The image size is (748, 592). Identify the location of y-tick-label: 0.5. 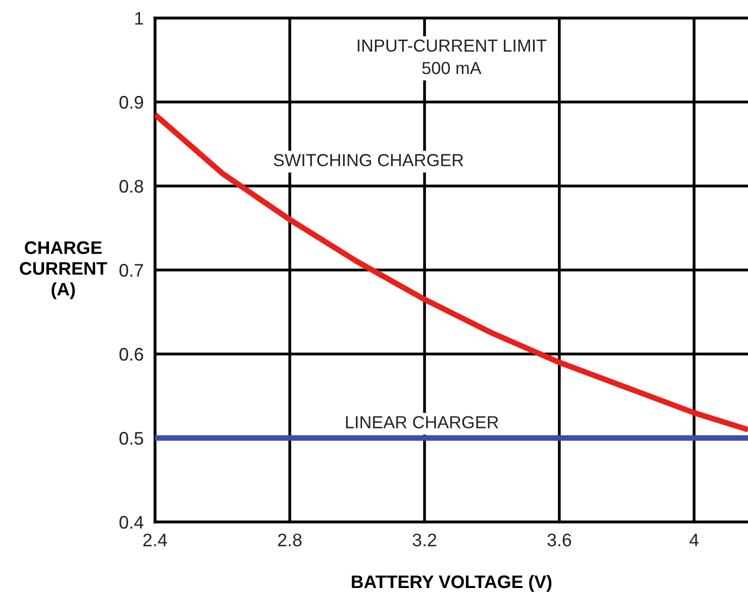
(131, 438).